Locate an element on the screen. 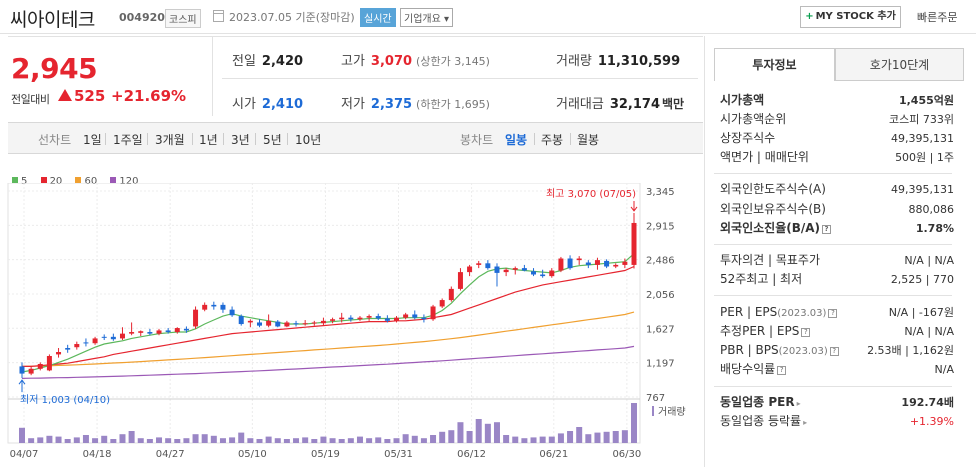 Image resolution: width=976 pixels, height=467 pixels. x-tick-label: 04/07 is located at coordinates (24, 454).